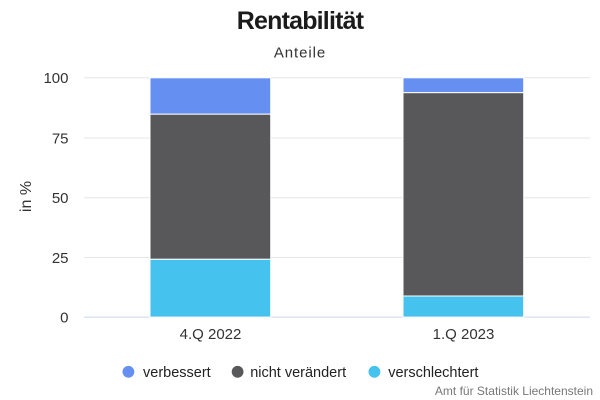 Image resolution: width=600 pixels, height=400 pixels. What do you see at coordinates (298, 373) in the screenshot?
I see `svg-text: nicht verändert` at bounding box center [298, 373].